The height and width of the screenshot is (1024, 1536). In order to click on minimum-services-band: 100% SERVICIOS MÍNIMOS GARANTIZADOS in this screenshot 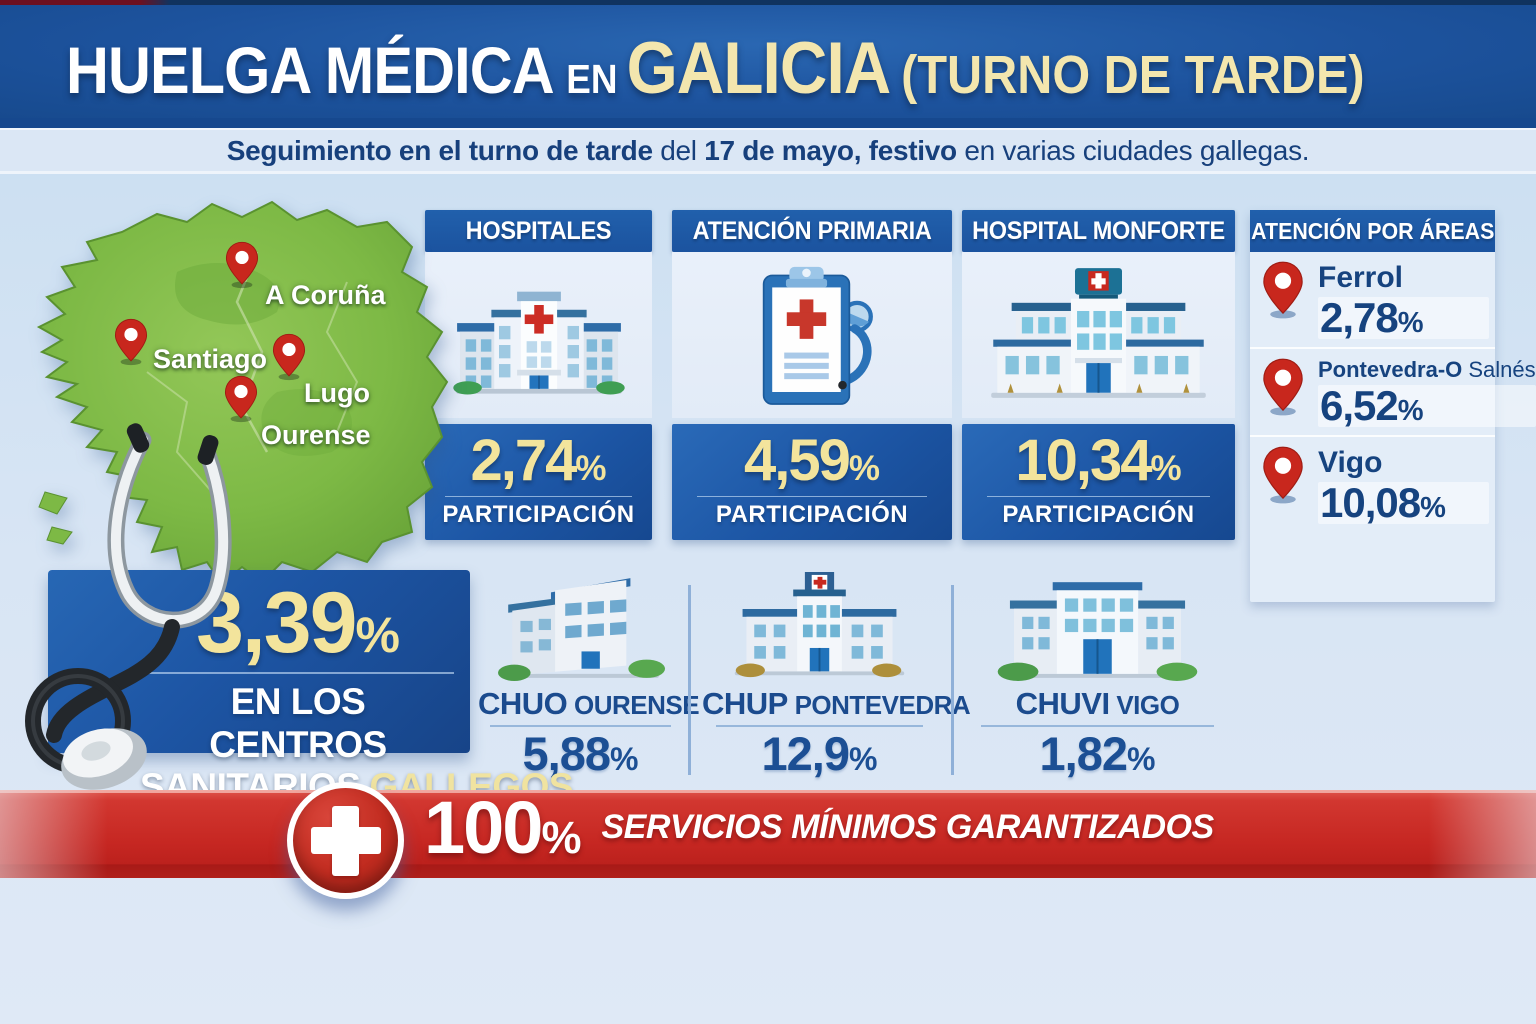, I will do `click(768, 834)`.